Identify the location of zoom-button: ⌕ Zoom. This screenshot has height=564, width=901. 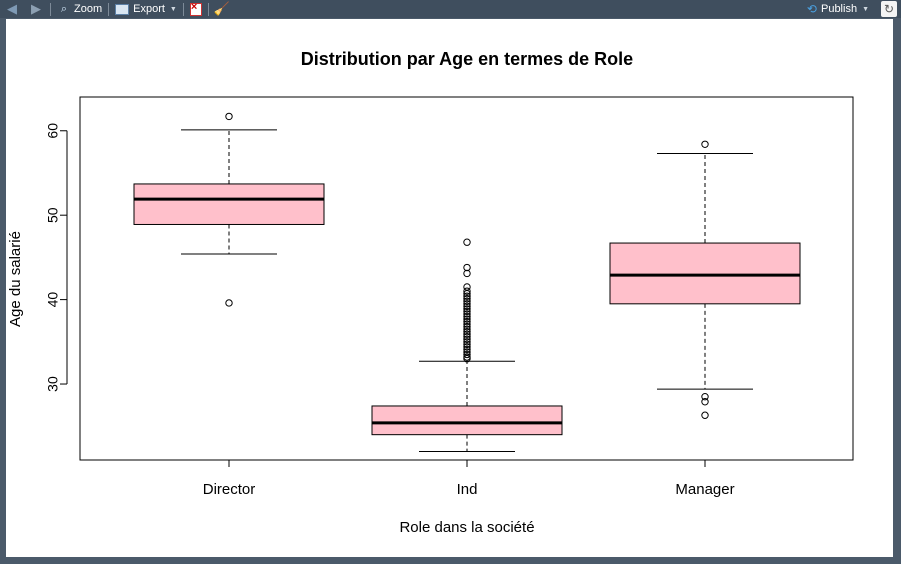
(79, 9).